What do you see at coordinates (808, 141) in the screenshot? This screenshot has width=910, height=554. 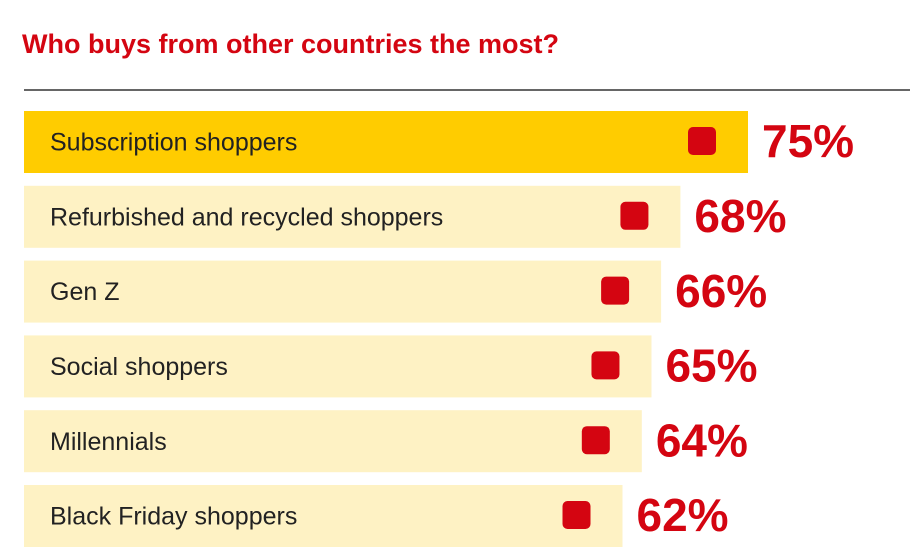 I see `value-label: 75%` at bounding box center [808, 141].